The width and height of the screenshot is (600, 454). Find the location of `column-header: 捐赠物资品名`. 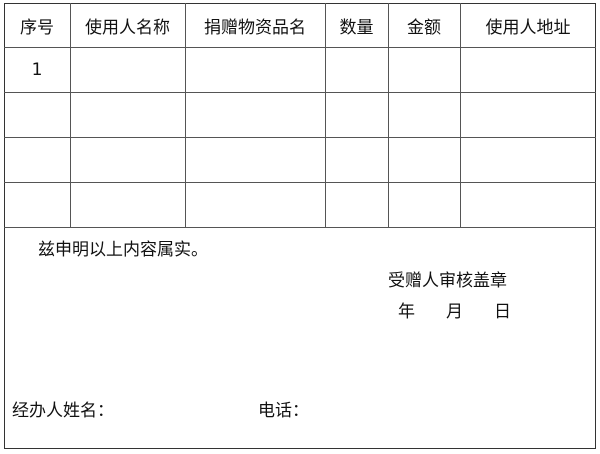

column-header: 捐赠物资品名 is located at coordinates (255, 27).